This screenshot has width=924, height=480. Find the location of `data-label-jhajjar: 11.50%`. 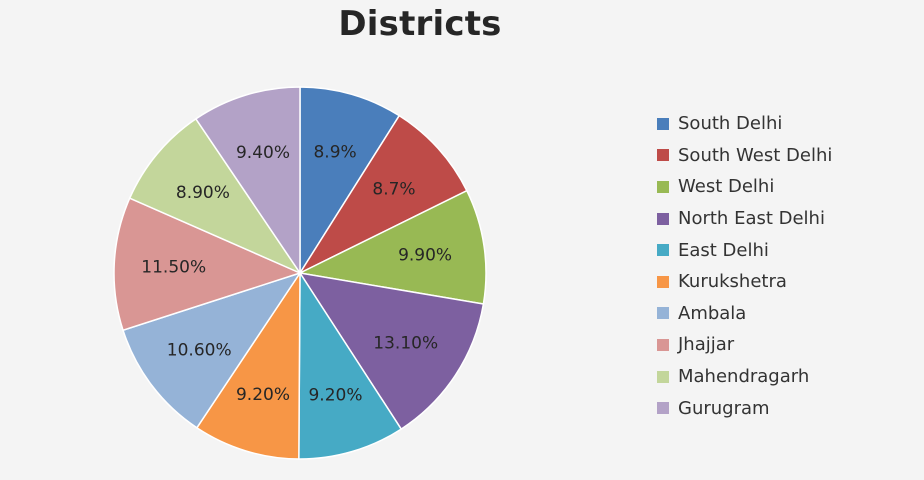

data-label-jhajjar: 11.50% is located at coordinates (173, 268).